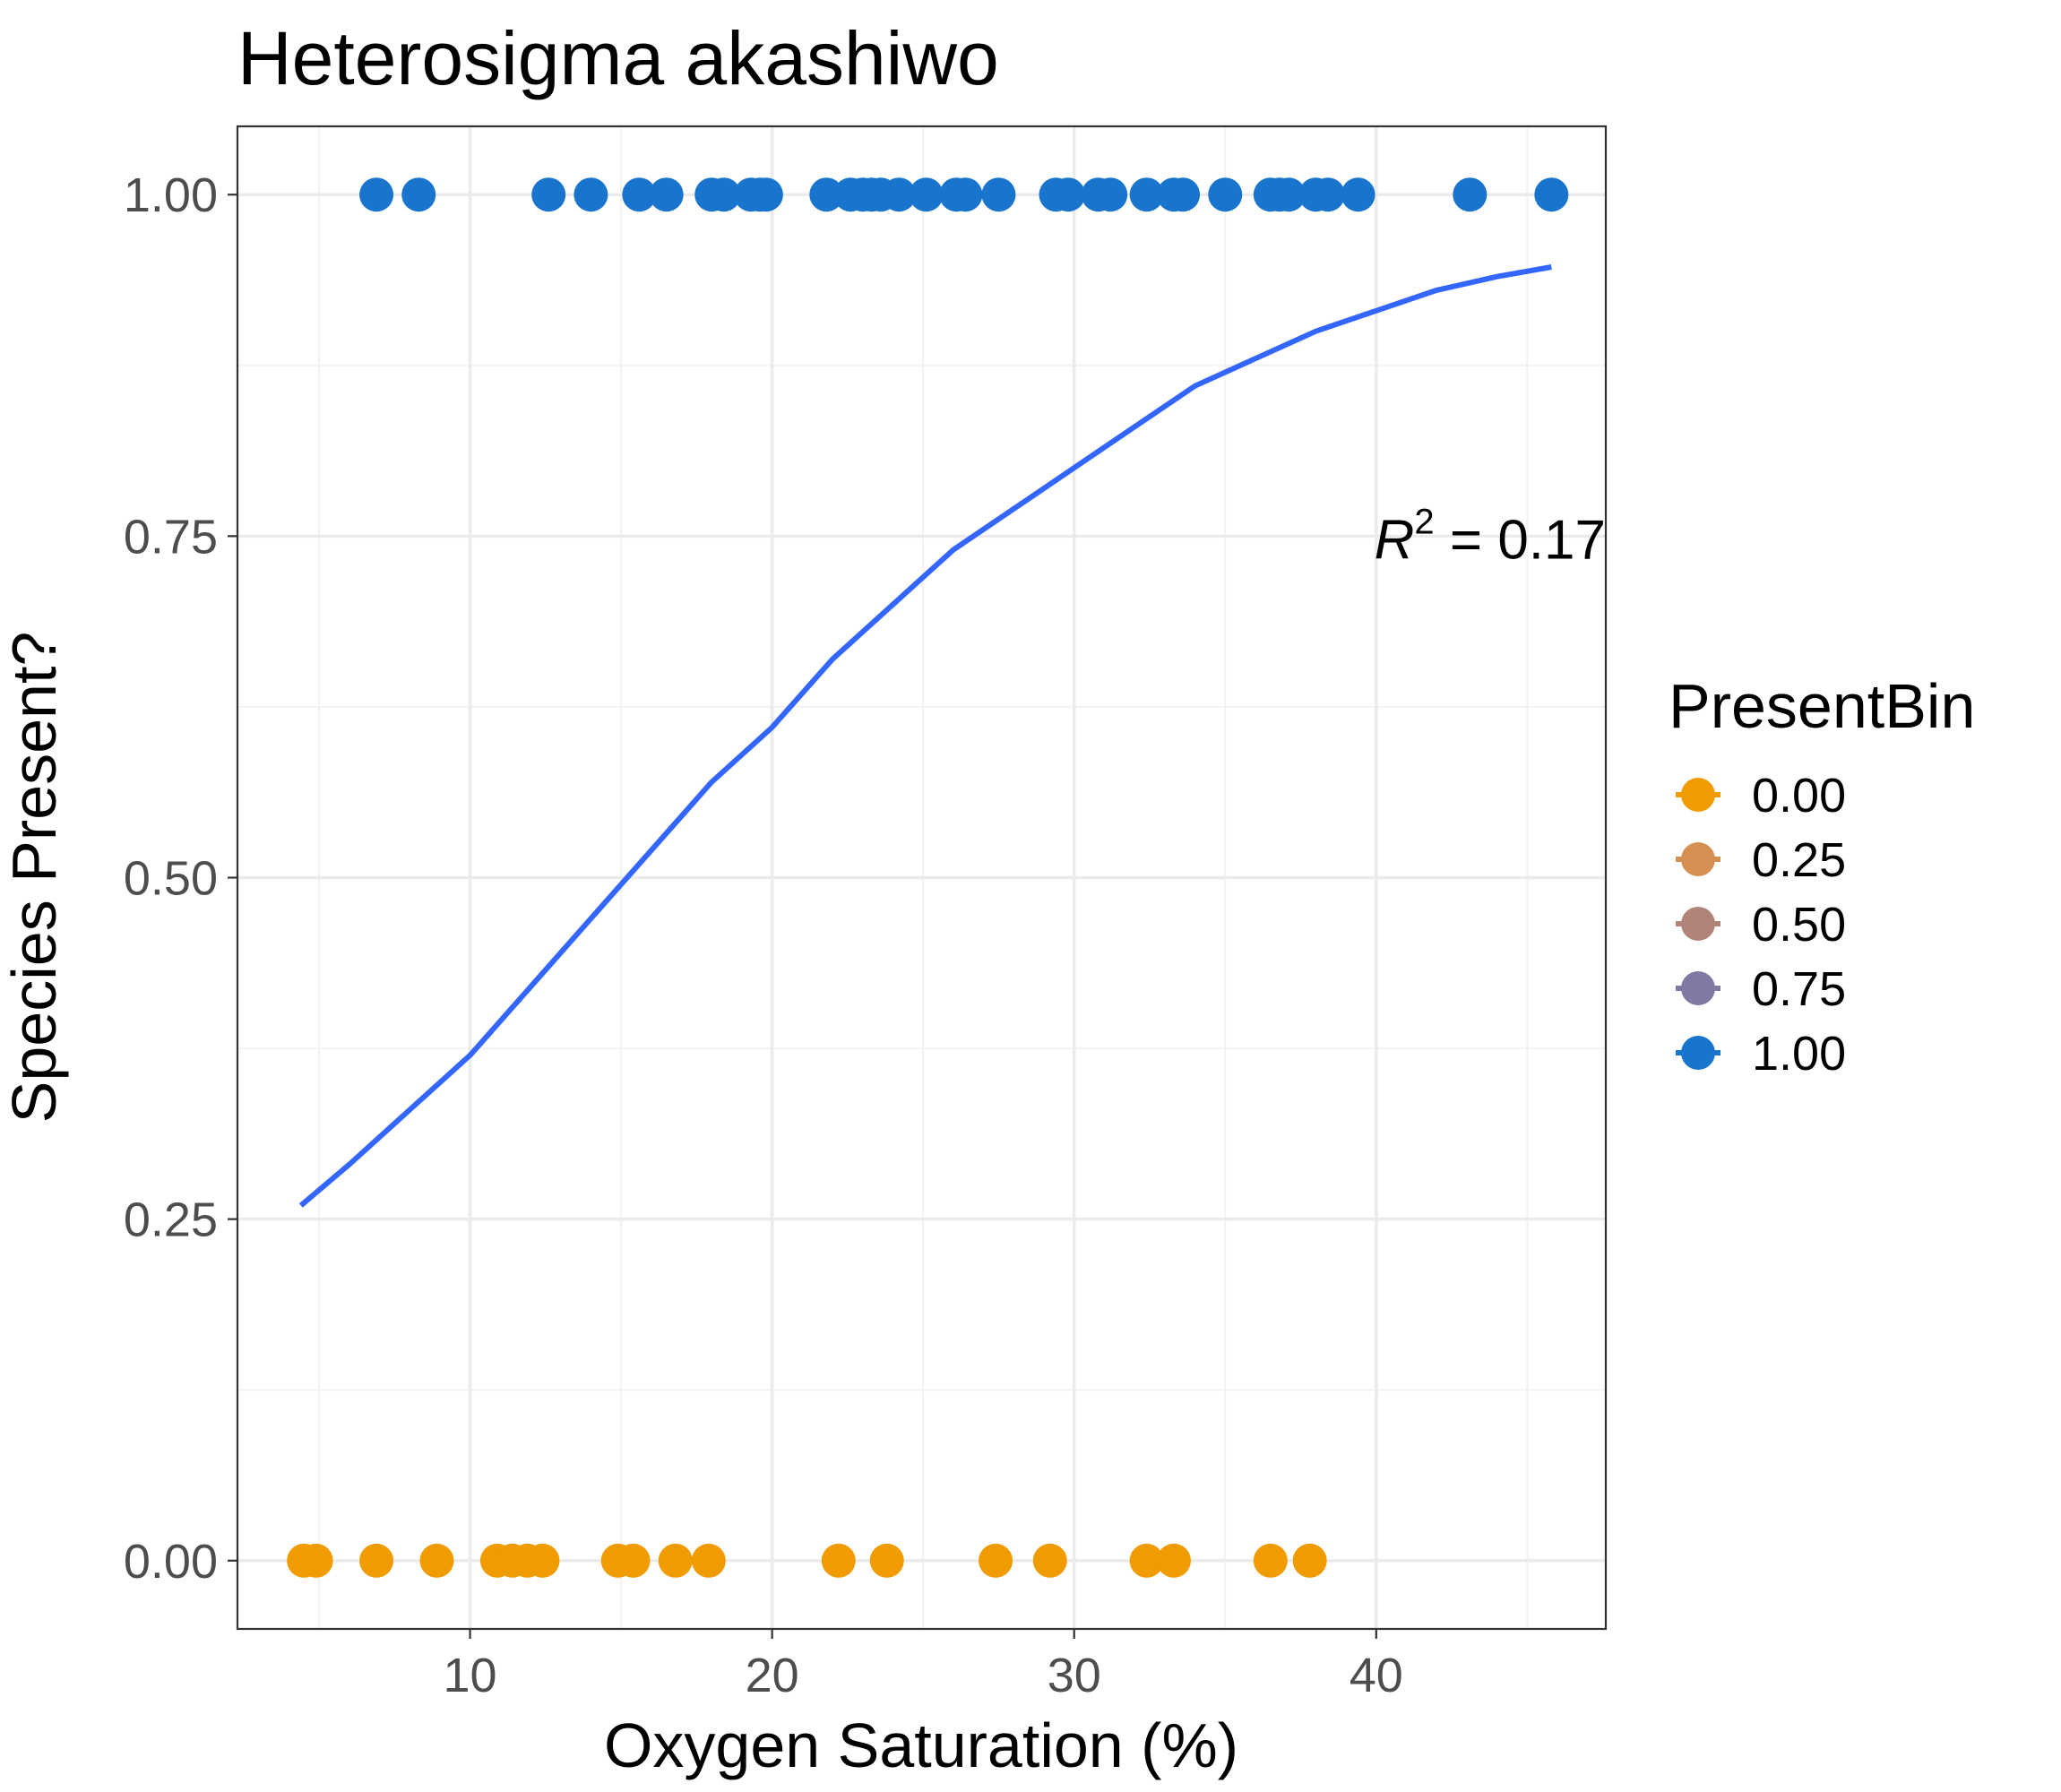  What do you see at coordinates (1424, 522) in the screenshot?
I see `annotation-superscript: 2` at bounding box center [1424, 522].